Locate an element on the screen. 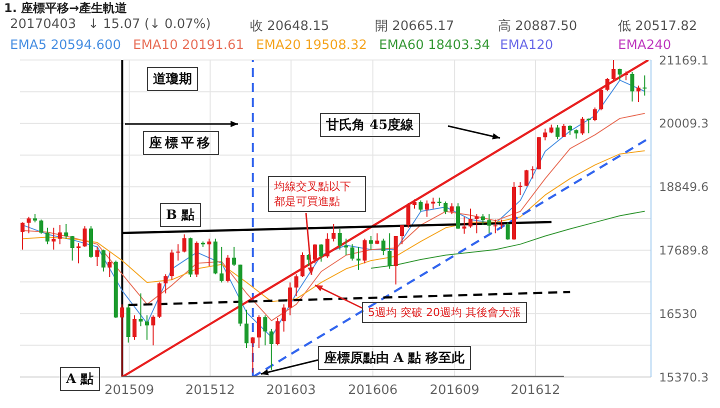 The width and height of the screenshot is (720, 408). annotation: 座標平移 is located at coordinates (181, 143).